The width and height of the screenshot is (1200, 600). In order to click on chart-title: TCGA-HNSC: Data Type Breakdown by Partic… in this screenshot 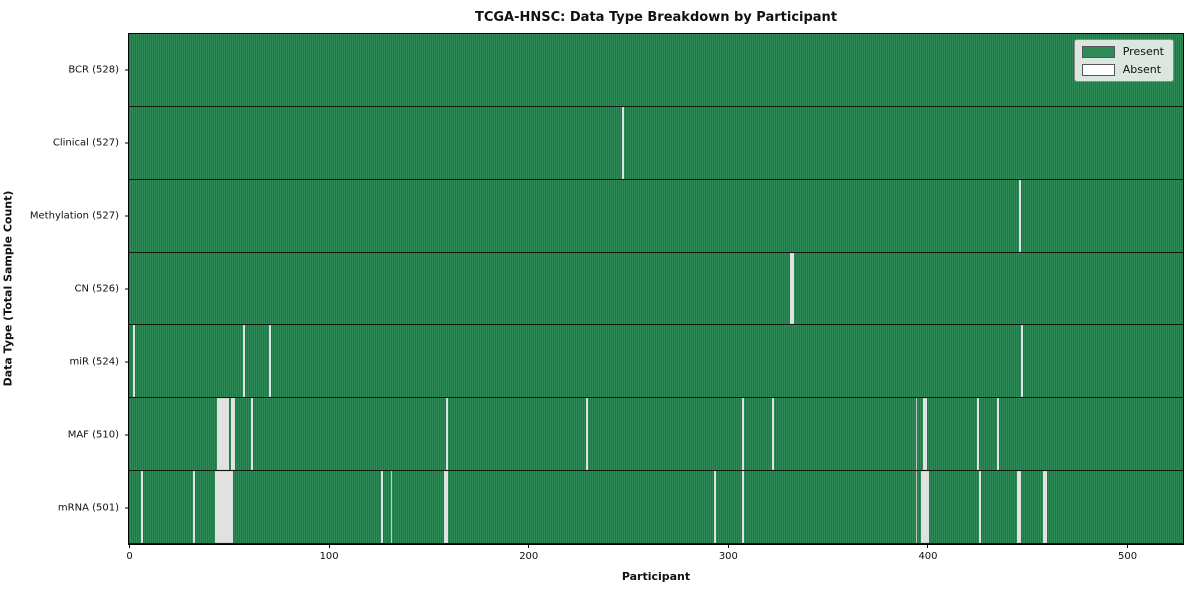, I will do `click(656, 17)`.